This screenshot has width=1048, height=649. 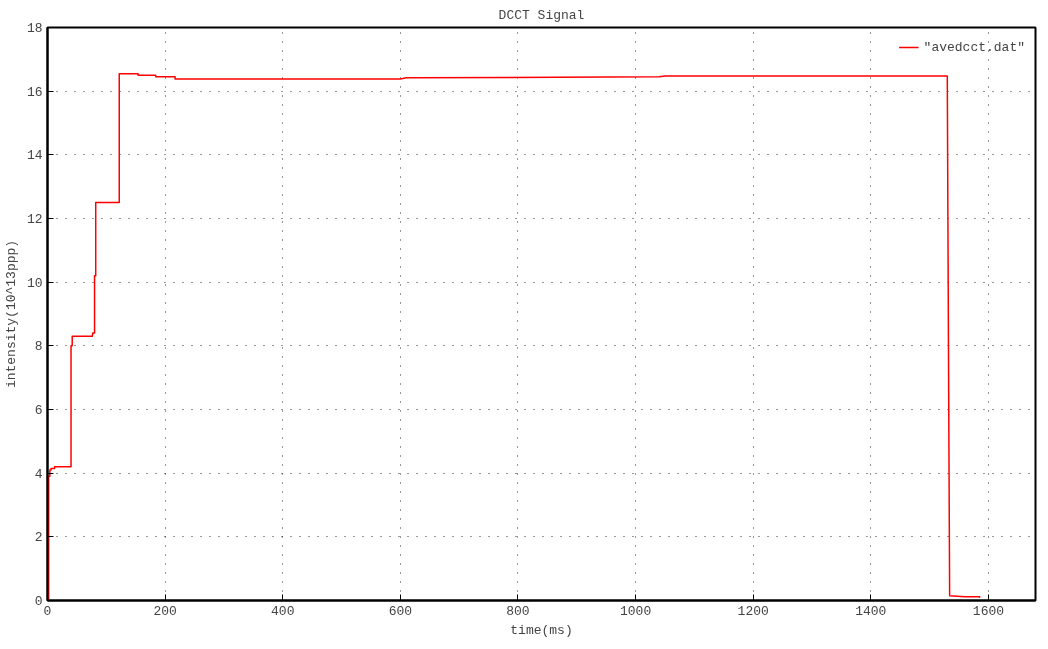 What do you see at coordinates (38, 347) in the screenshot?
I see `y-tick-label: 8` at bounding box center [38, 347].